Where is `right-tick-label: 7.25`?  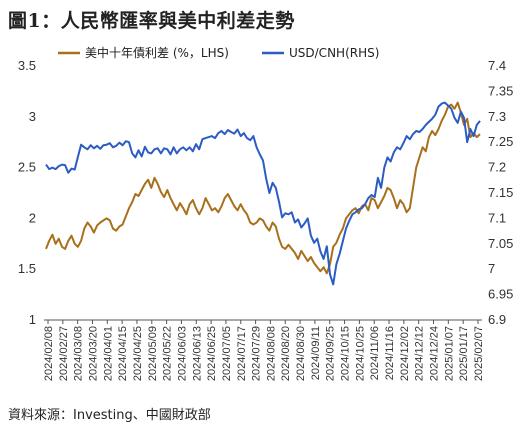 right-tick-label: 7.25 is located at coordinates (500, 141).